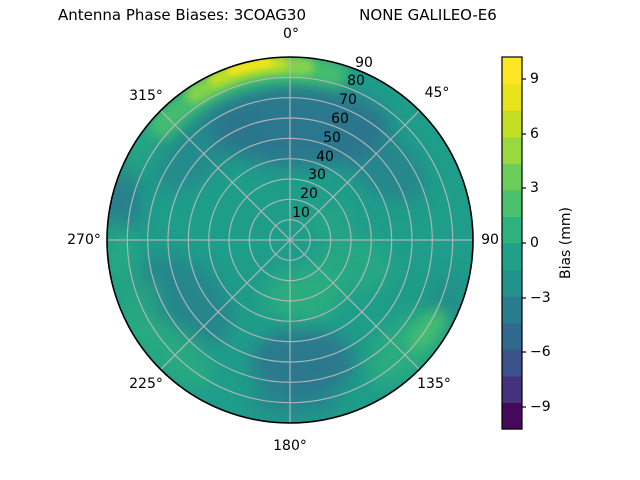 This screenshot has width=640, height=480. I want to click on negative-region-bottom-rim, so click(295, 400).